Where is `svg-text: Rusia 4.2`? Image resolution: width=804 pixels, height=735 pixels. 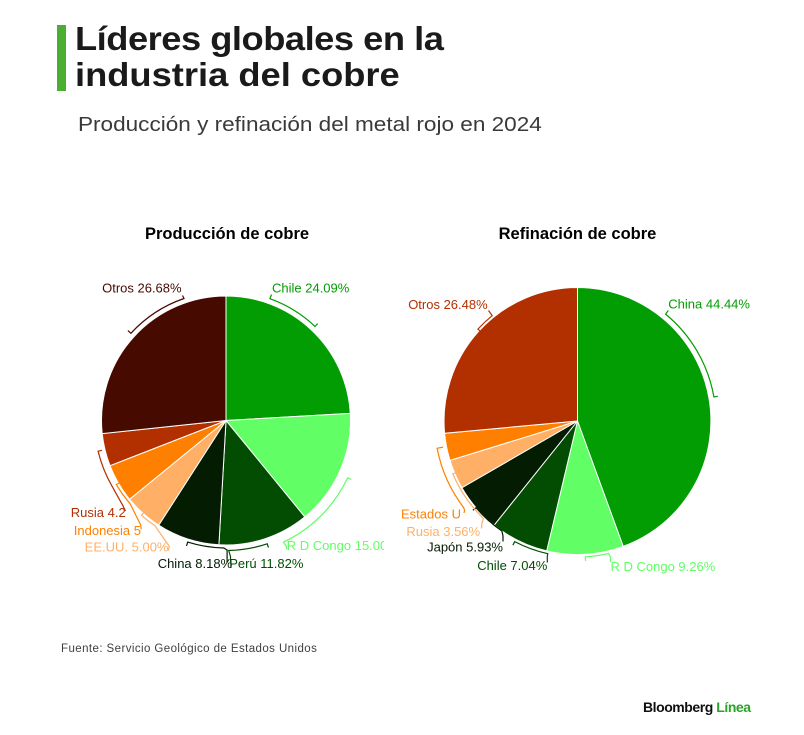 svg-text: Rusia 4.2 is located at coordinates (98, 512).